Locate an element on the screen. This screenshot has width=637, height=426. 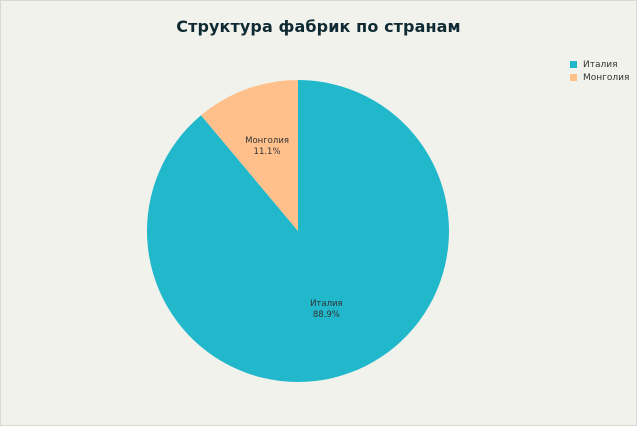
legend-item-italy: Италия is located at coordinates (599, 64).